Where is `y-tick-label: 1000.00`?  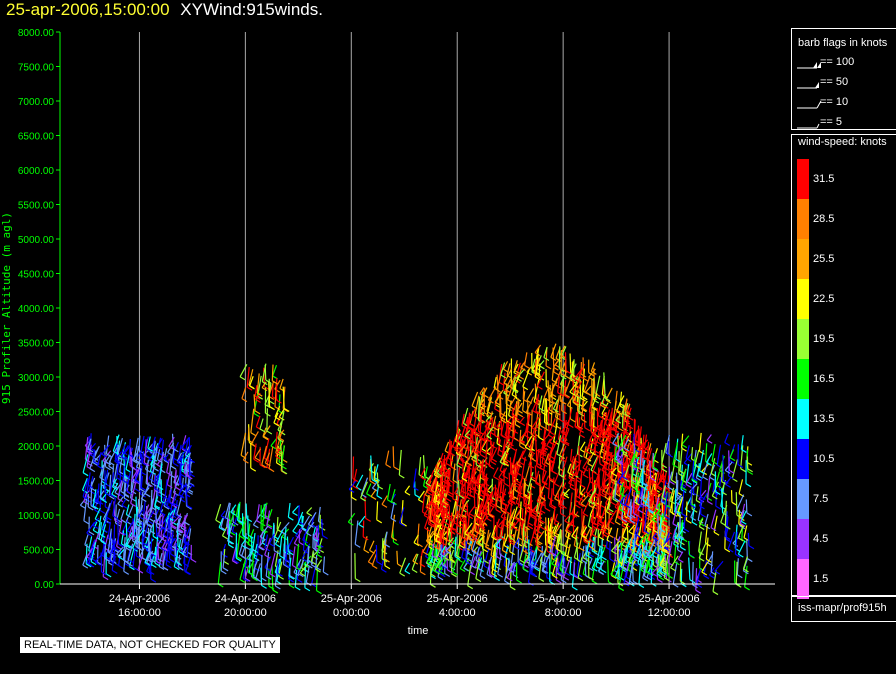
y-tick-label: 1000.00 is located at coordinates (36, 516).